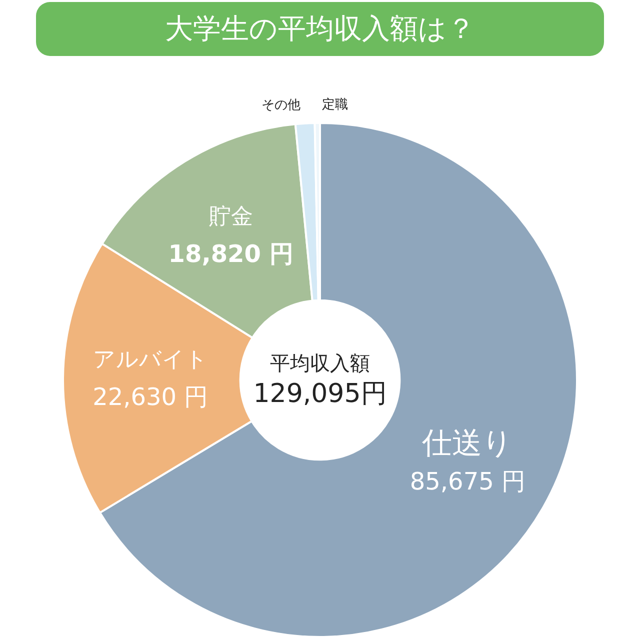 This screenshot has height=638, width=640. What do you see at coordinates (231, 254) in the screenshot?
I see `data-label: 18,820 円` at bounding box center [231, 254].